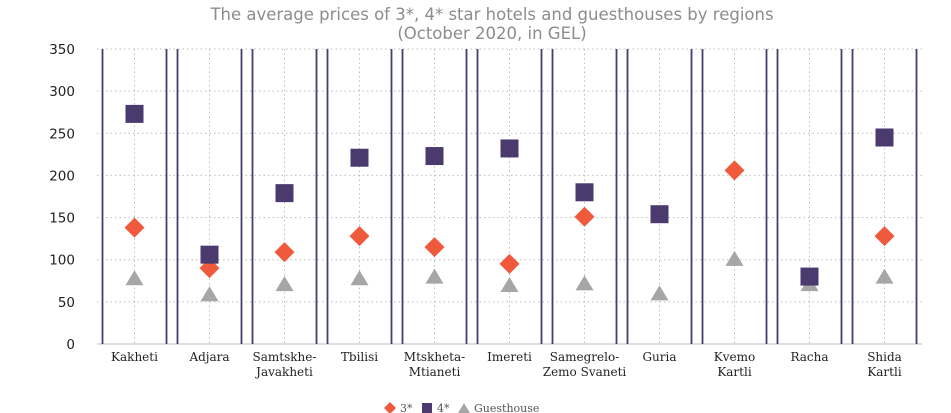 The width and height of the screenshot is (951, 413). Describe the element at coordinates (491, 33) in the screenshot. I see `chart-subtitle: (October 2020, in GEL)` at that location.